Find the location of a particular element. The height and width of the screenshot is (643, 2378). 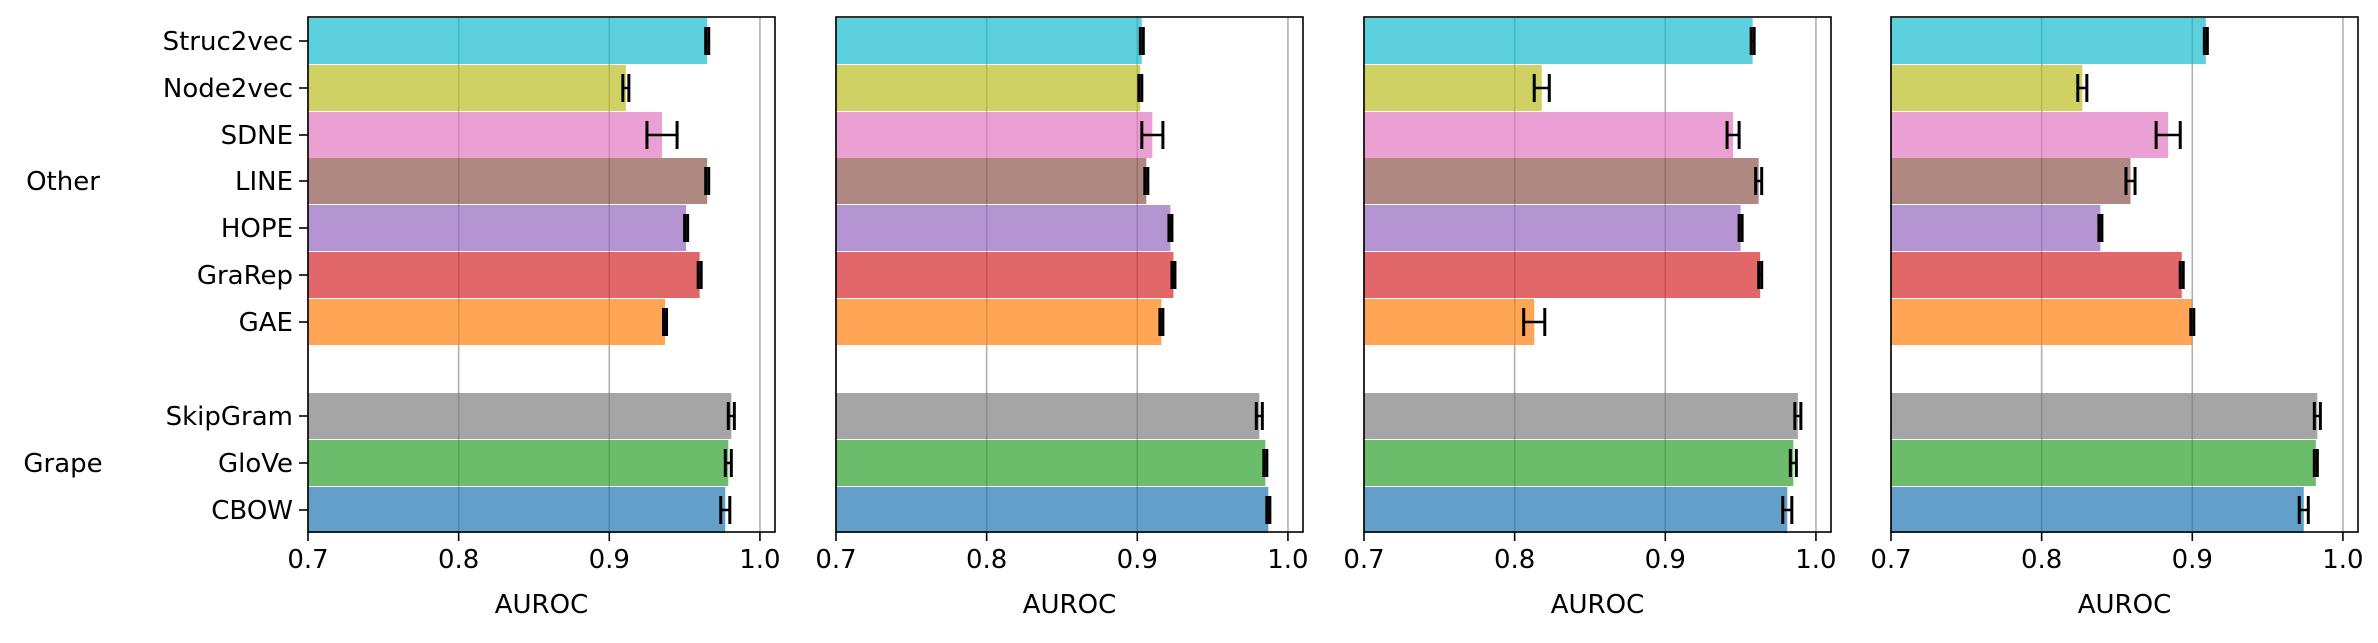

group-label-other: Other is located at coordinates (63, 182).